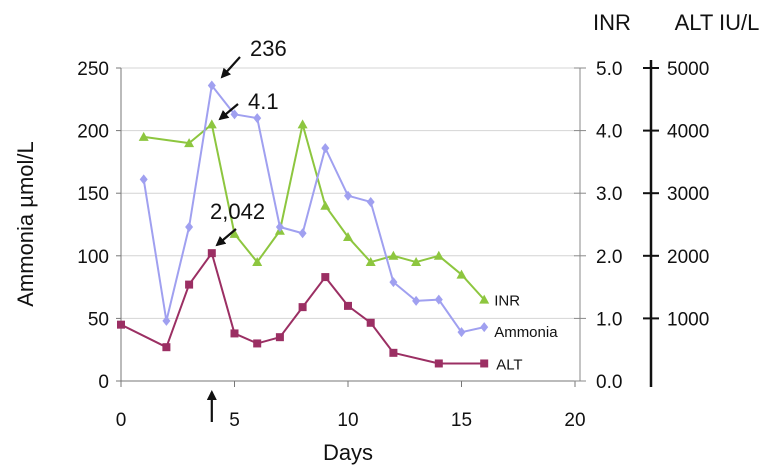  Describe the element at coordinates (461, 420) in the screenshot. I see `x-tick-label: 15` at that location.